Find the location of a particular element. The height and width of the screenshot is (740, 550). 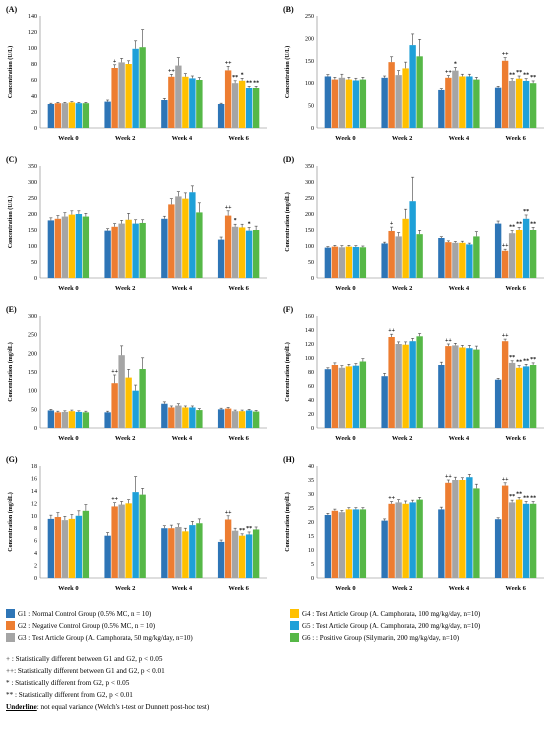

panel-e-xtick: Week 6 is located at coordinates (238, 438).